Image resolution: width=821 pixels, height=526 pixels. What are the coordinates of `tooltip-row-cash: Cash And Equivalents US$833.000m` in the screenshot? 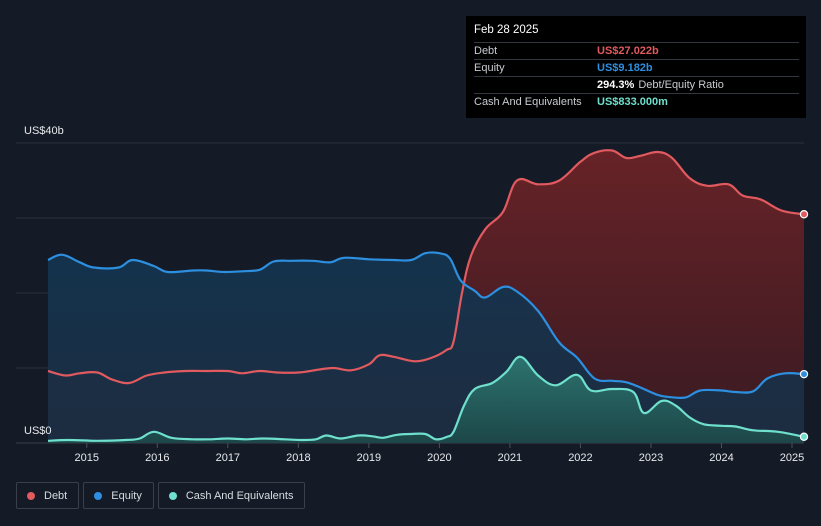 It's located at (636, 101).